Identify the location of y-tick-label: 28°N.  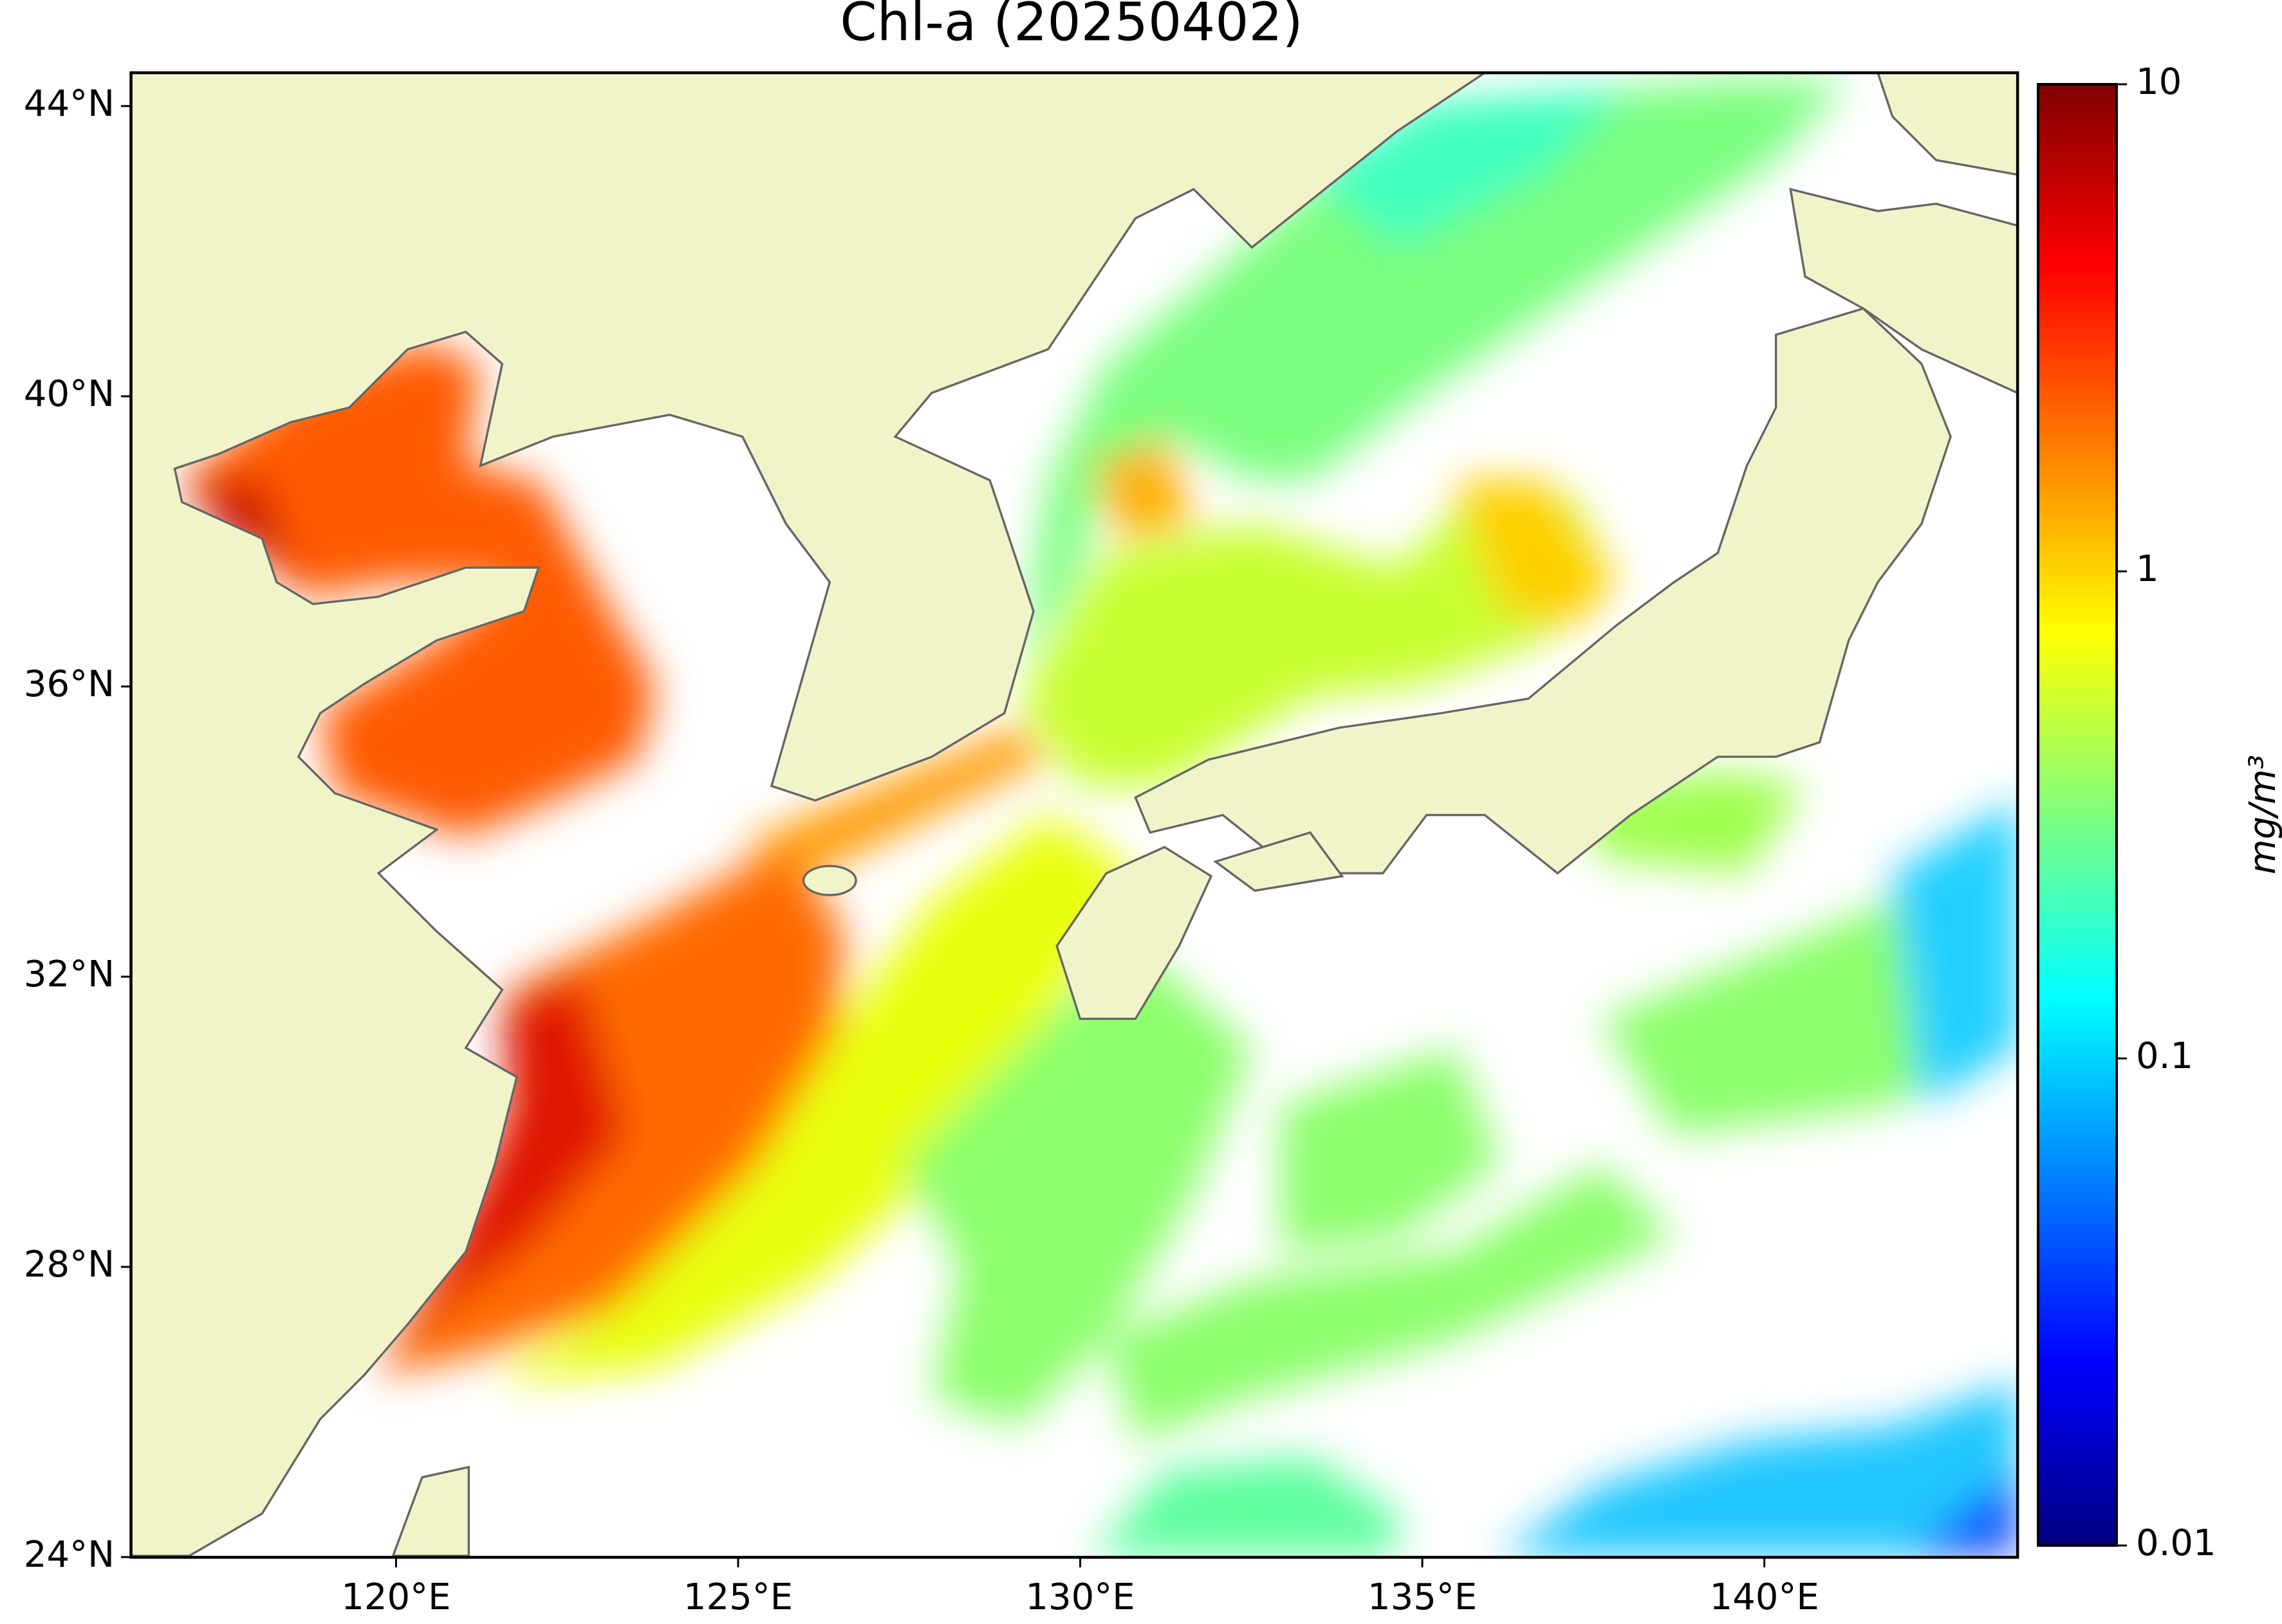
(69, 1265).